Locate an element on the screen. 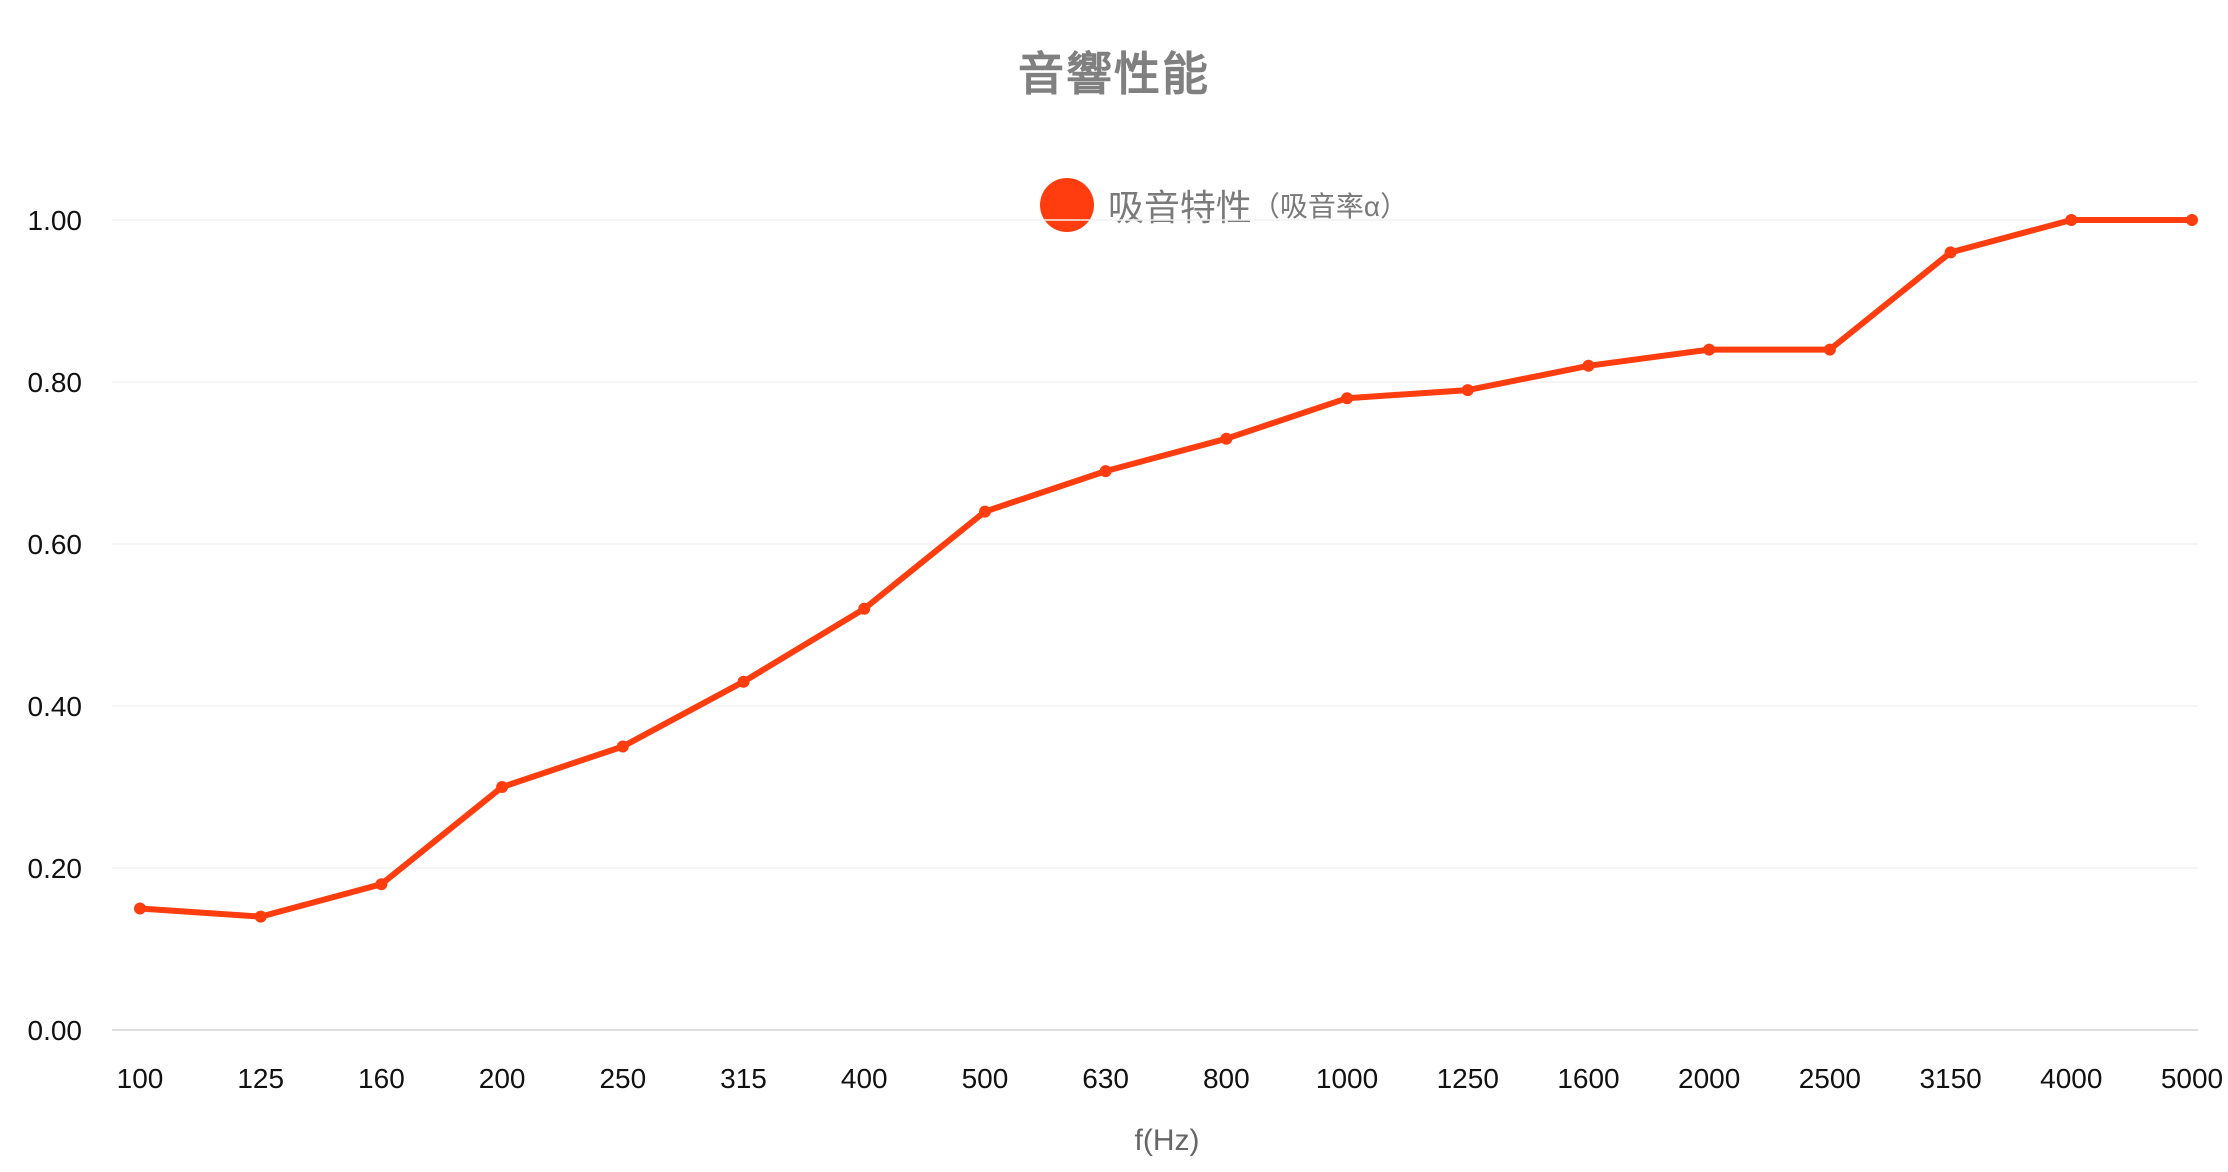 Image resolution: width=2228 pixels, height=1172 pixels. legend-swatch-icon is located at coordinates (1066, 205).